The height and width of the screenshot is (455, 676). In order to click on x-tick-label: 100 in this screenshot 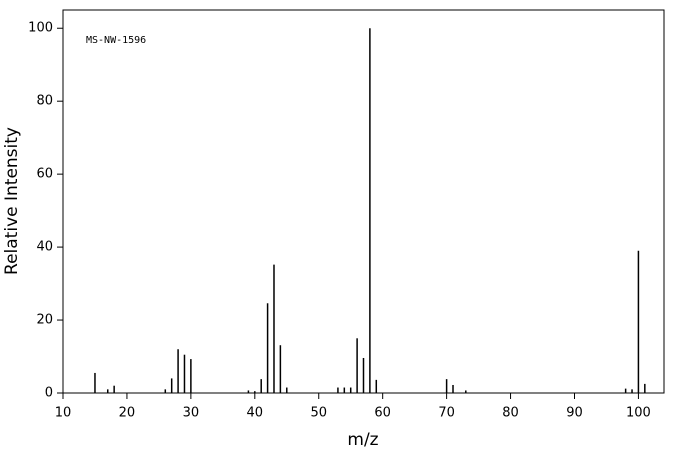, I will do `click(638, 413)`.